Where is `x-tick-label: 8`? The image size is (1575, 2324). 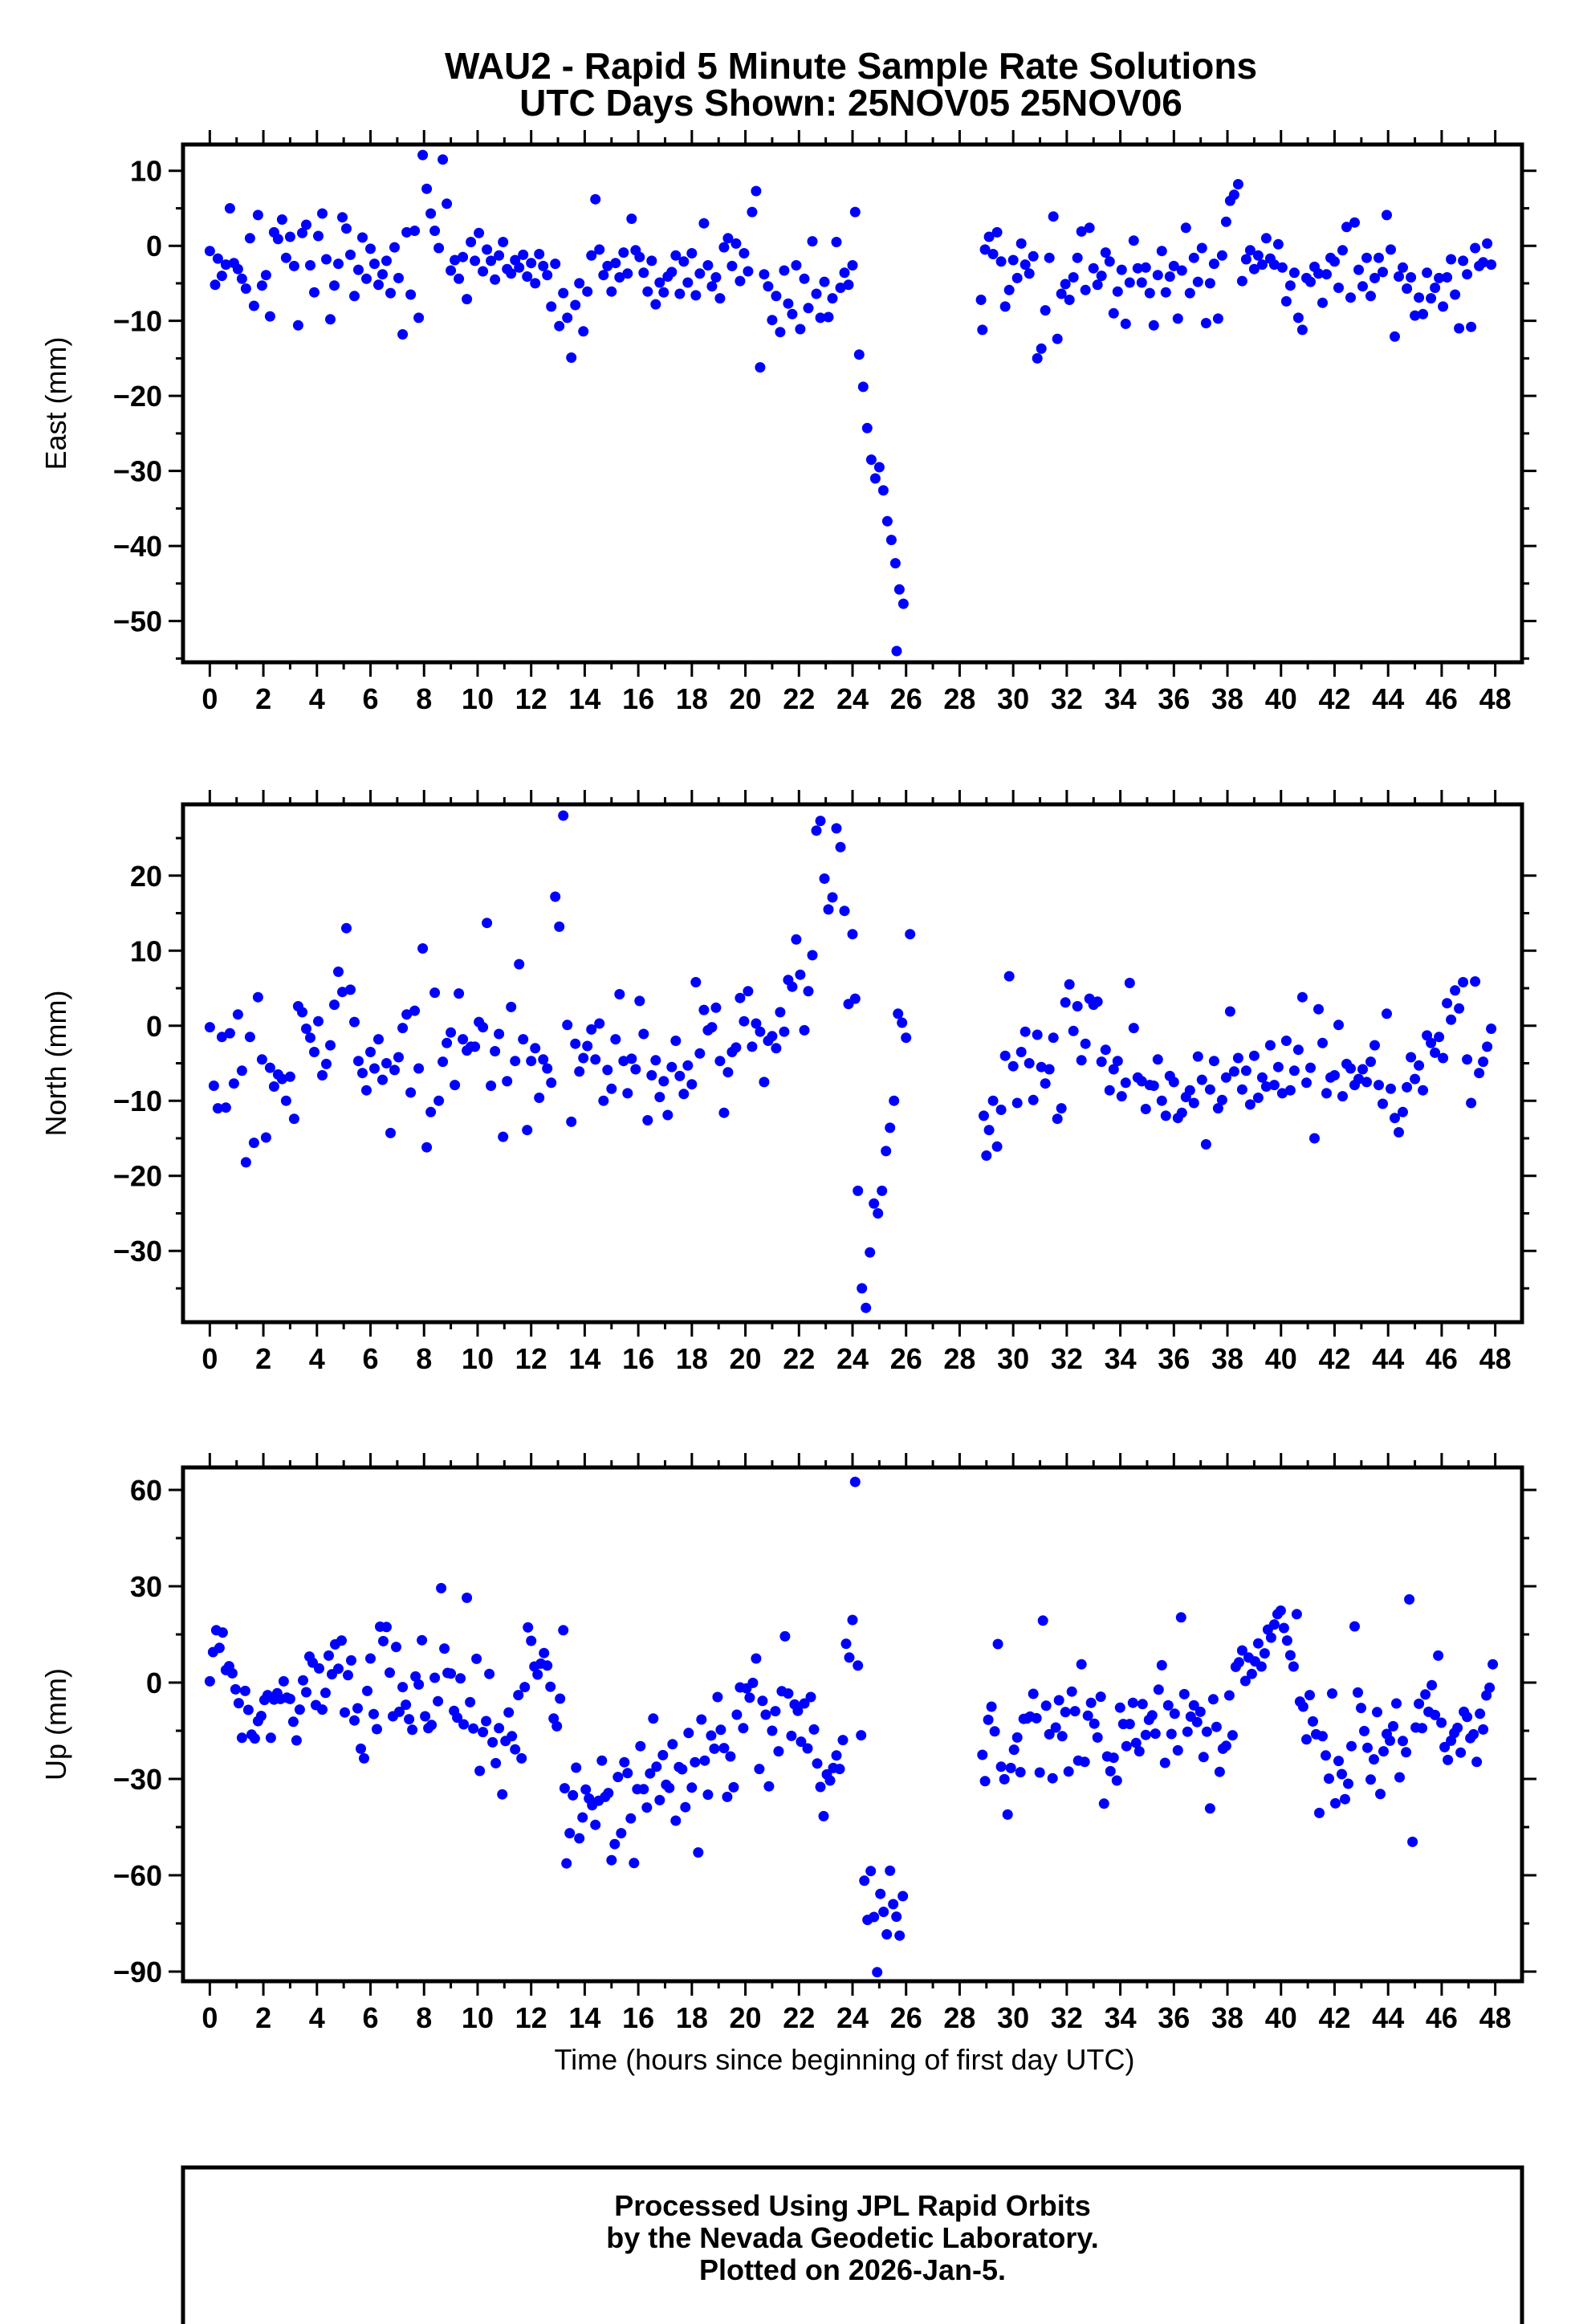
x-tick-label: 8 is located at coordinates (424, 698).